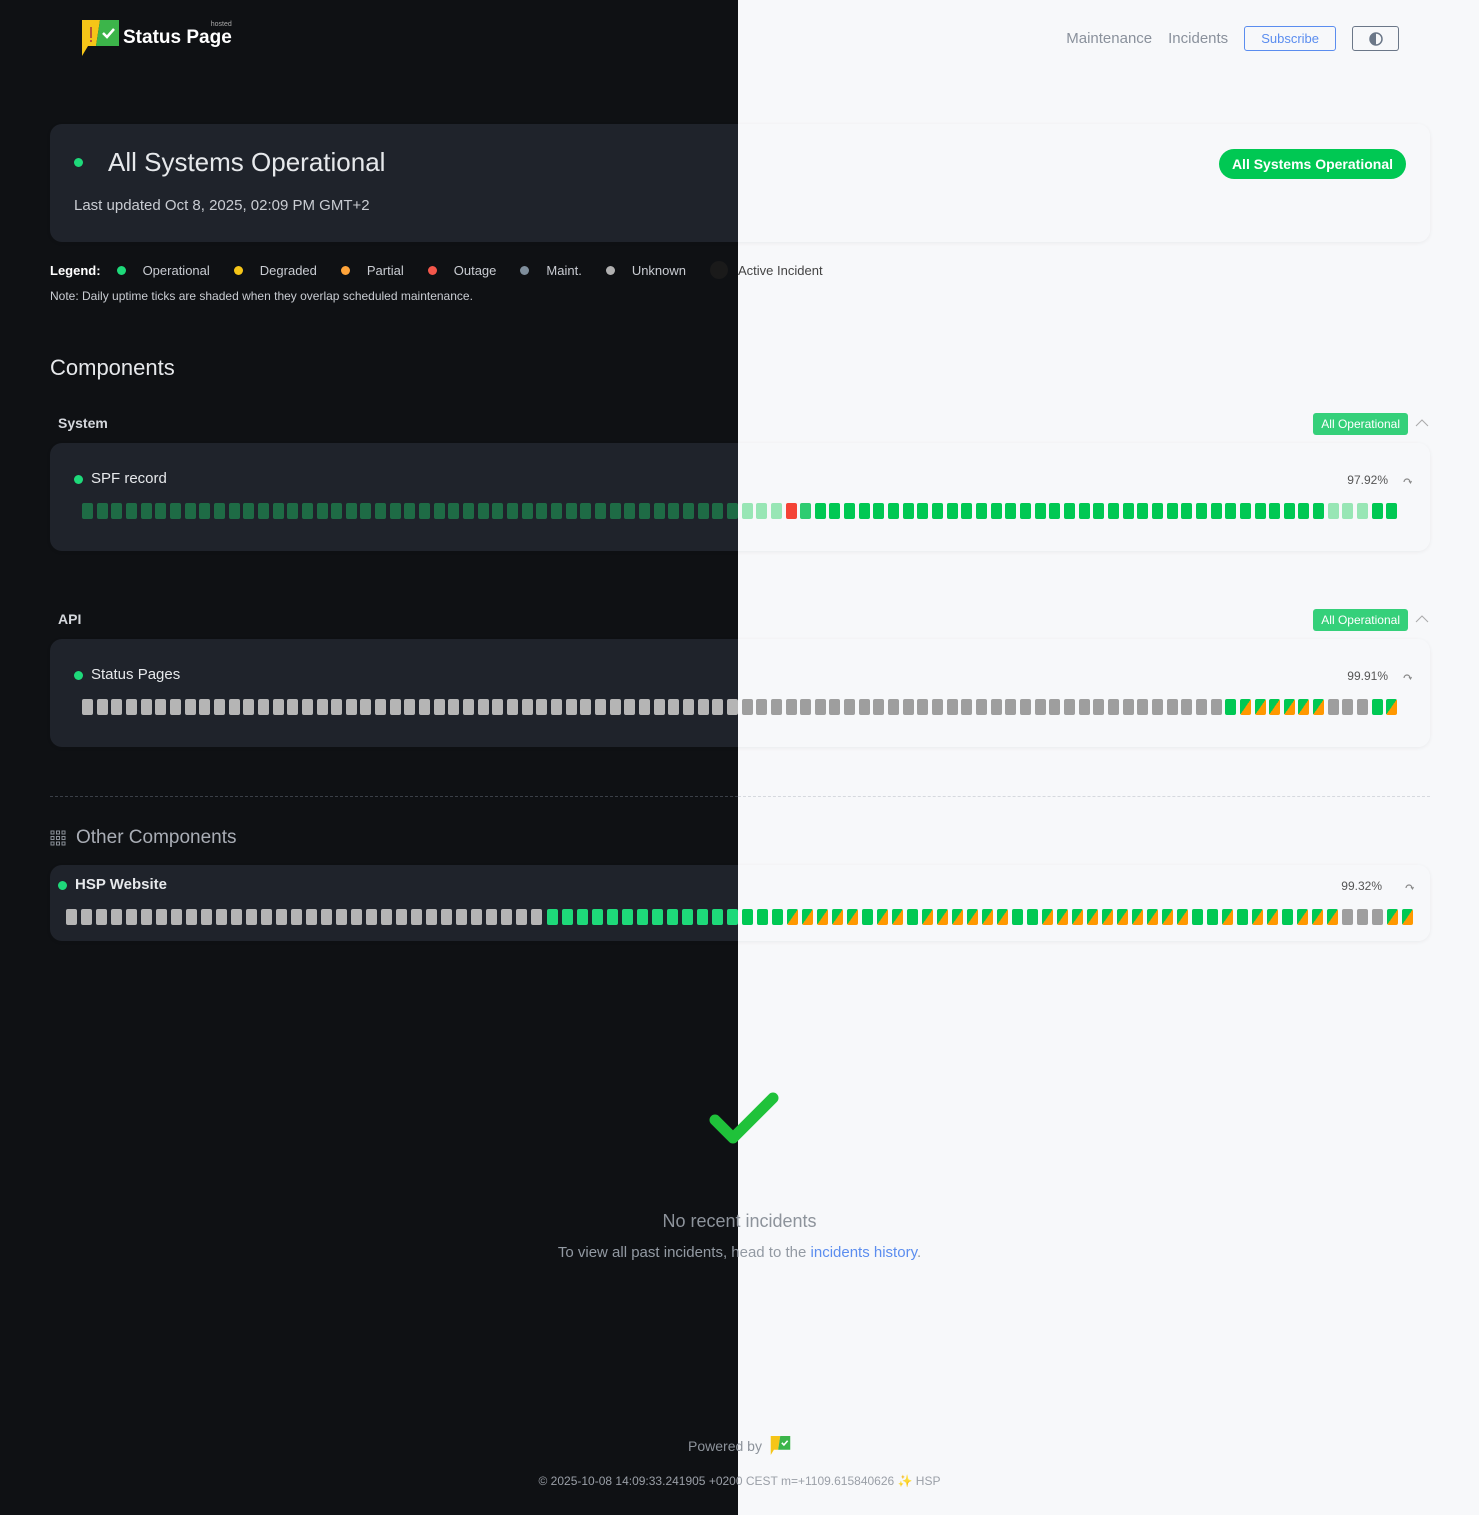 The image size is (1479, 1515). Describe the element at coordinates (740, 497) in the screenshot. I see `component-card: SPF record 97.92%` at that location.